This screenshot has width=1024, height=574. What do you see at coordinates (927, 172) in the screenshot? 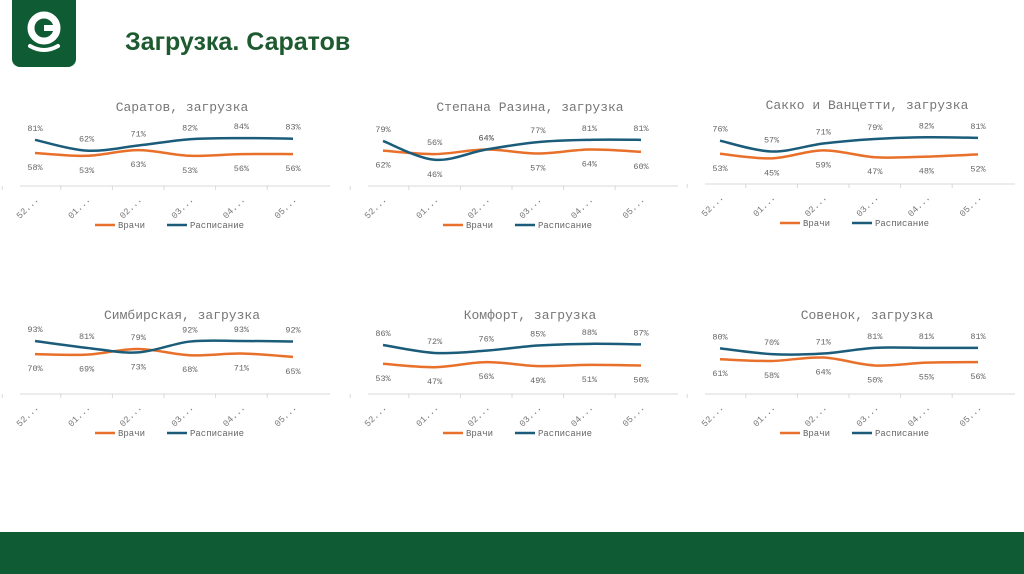
I see `data-label: 48%` at bounding box center [927, 172].